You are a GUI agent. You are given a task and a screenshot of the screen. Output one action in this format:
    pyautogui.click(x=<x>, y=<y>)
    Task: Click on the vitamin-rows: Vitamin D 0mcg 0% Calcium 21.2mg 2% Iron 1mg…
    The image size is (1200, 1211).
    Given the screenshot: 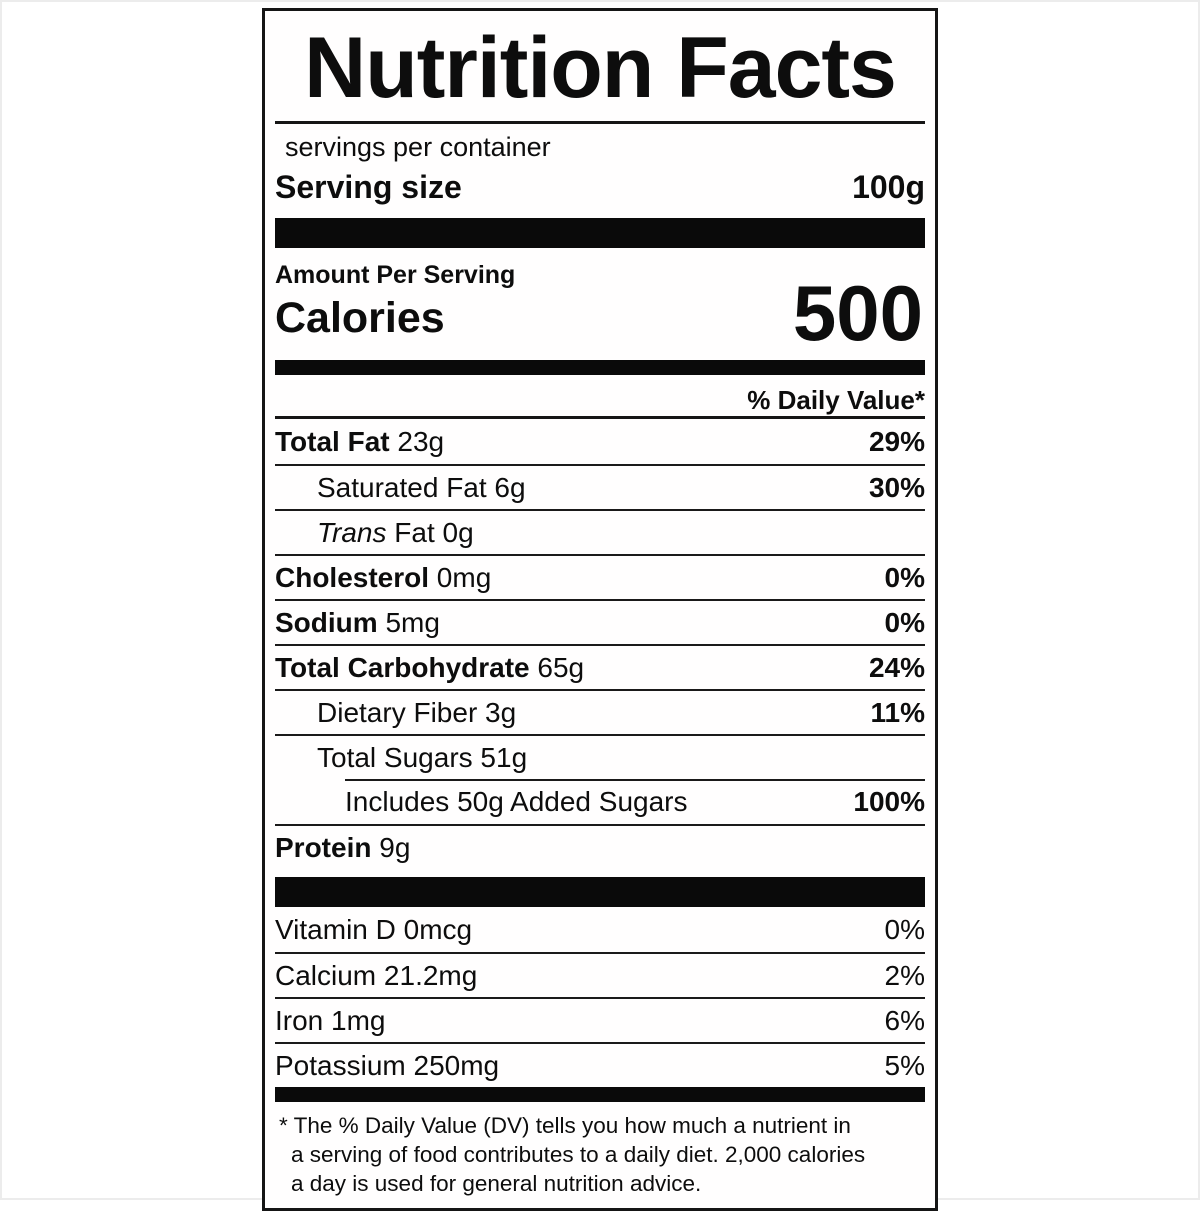 What is the action you would take?
    pyautogui.click(x=600, y=997)
    